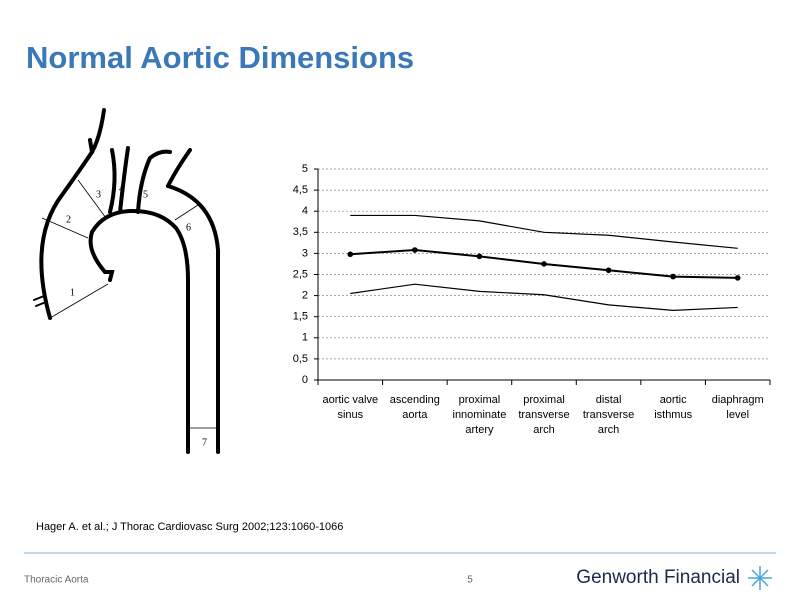 This screenshot has width=800, height=600. I want to click on y-tick-label: 2, so click(305, 296).